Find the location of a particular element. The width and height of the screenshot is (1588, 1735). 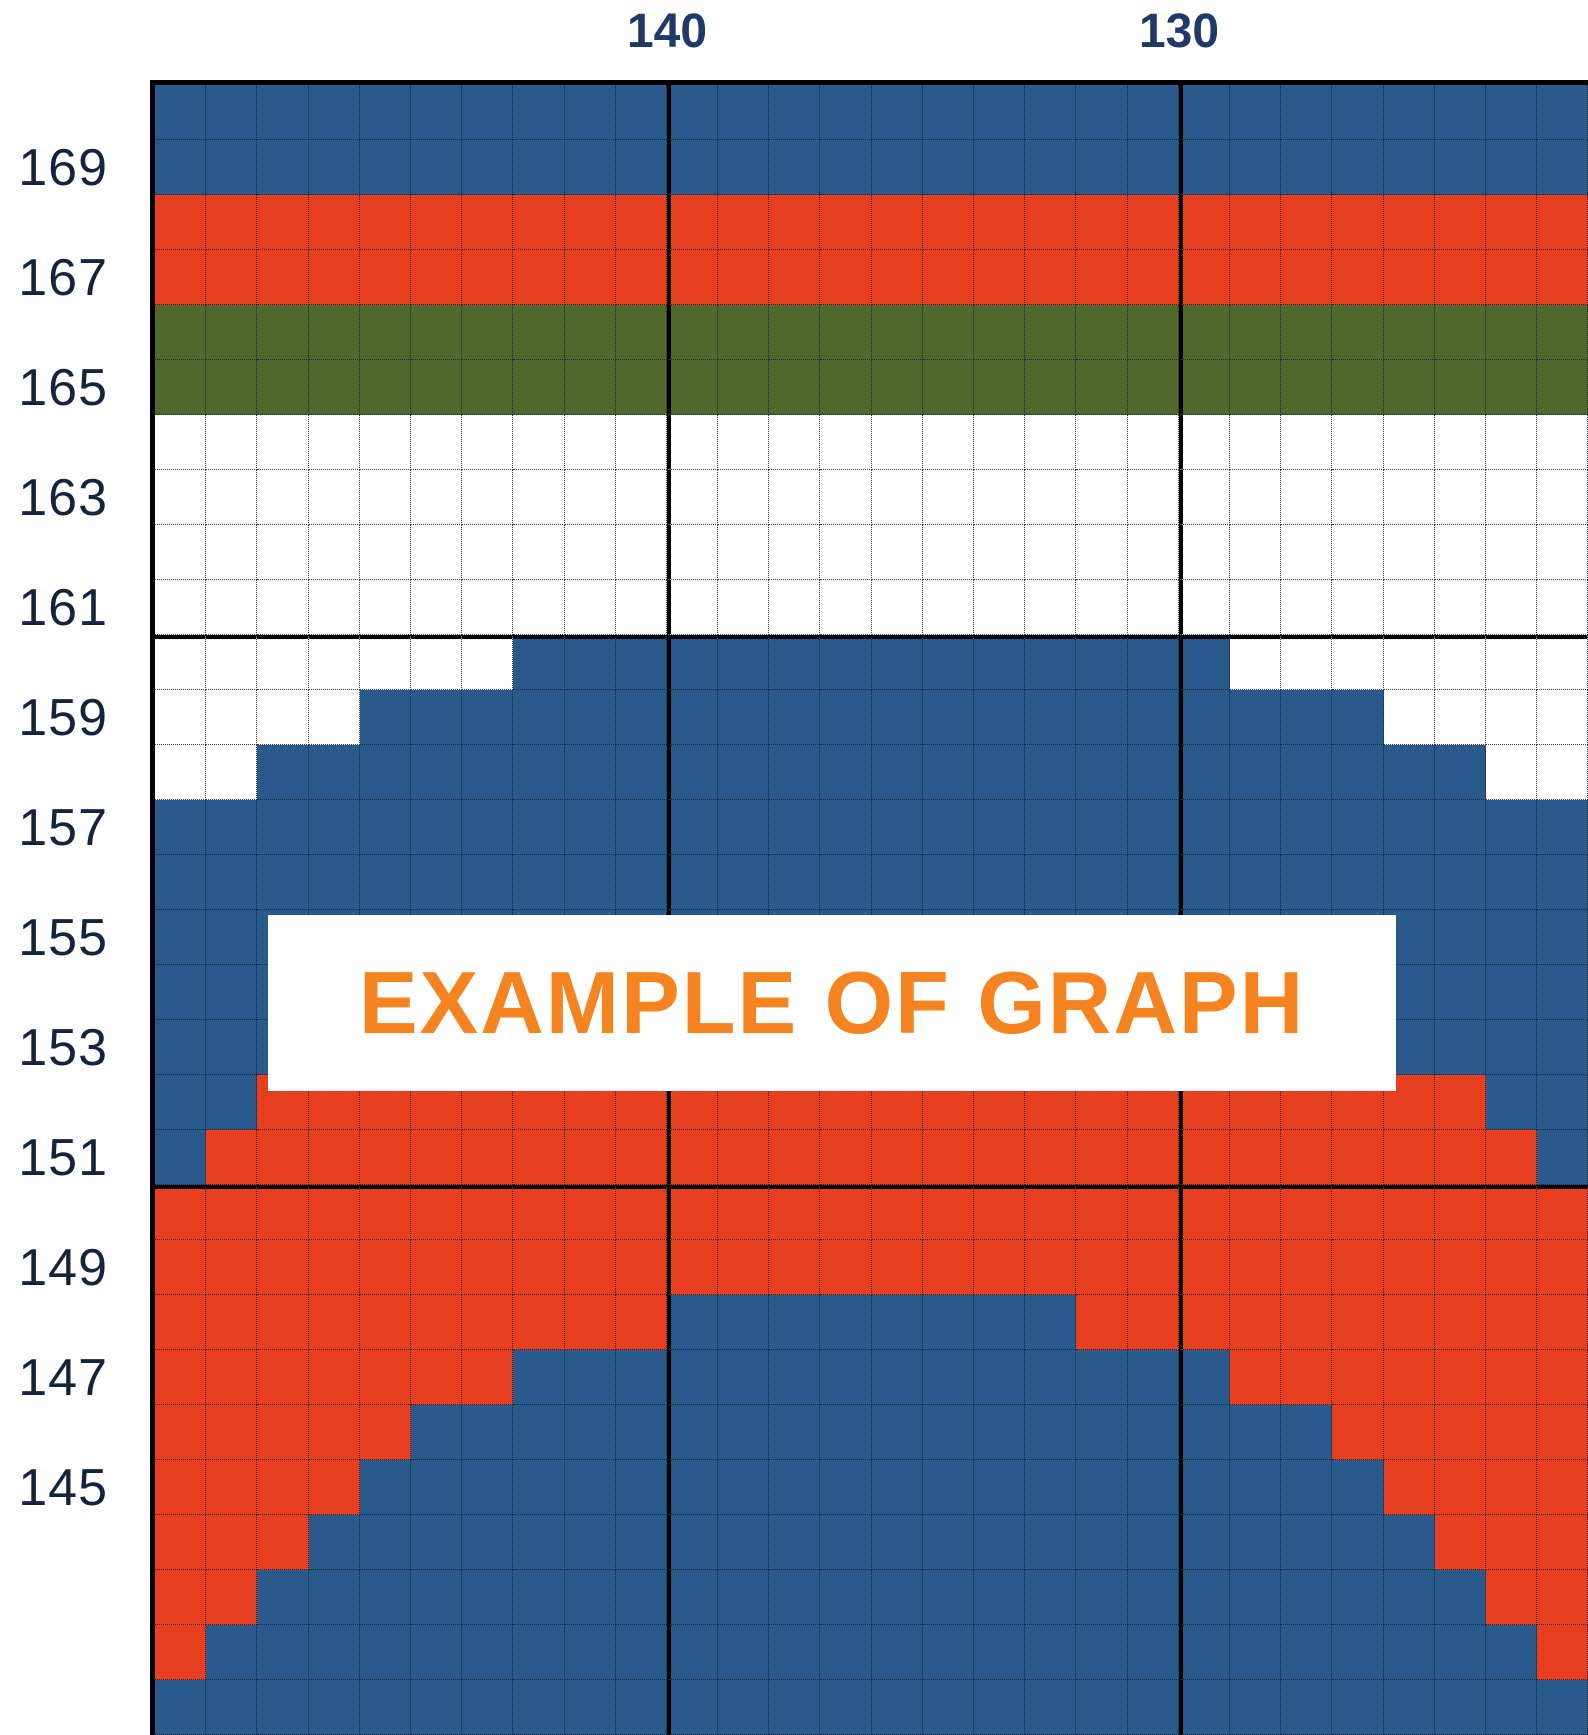

row-number-label: 153 is located at coordinates (63, 1047).